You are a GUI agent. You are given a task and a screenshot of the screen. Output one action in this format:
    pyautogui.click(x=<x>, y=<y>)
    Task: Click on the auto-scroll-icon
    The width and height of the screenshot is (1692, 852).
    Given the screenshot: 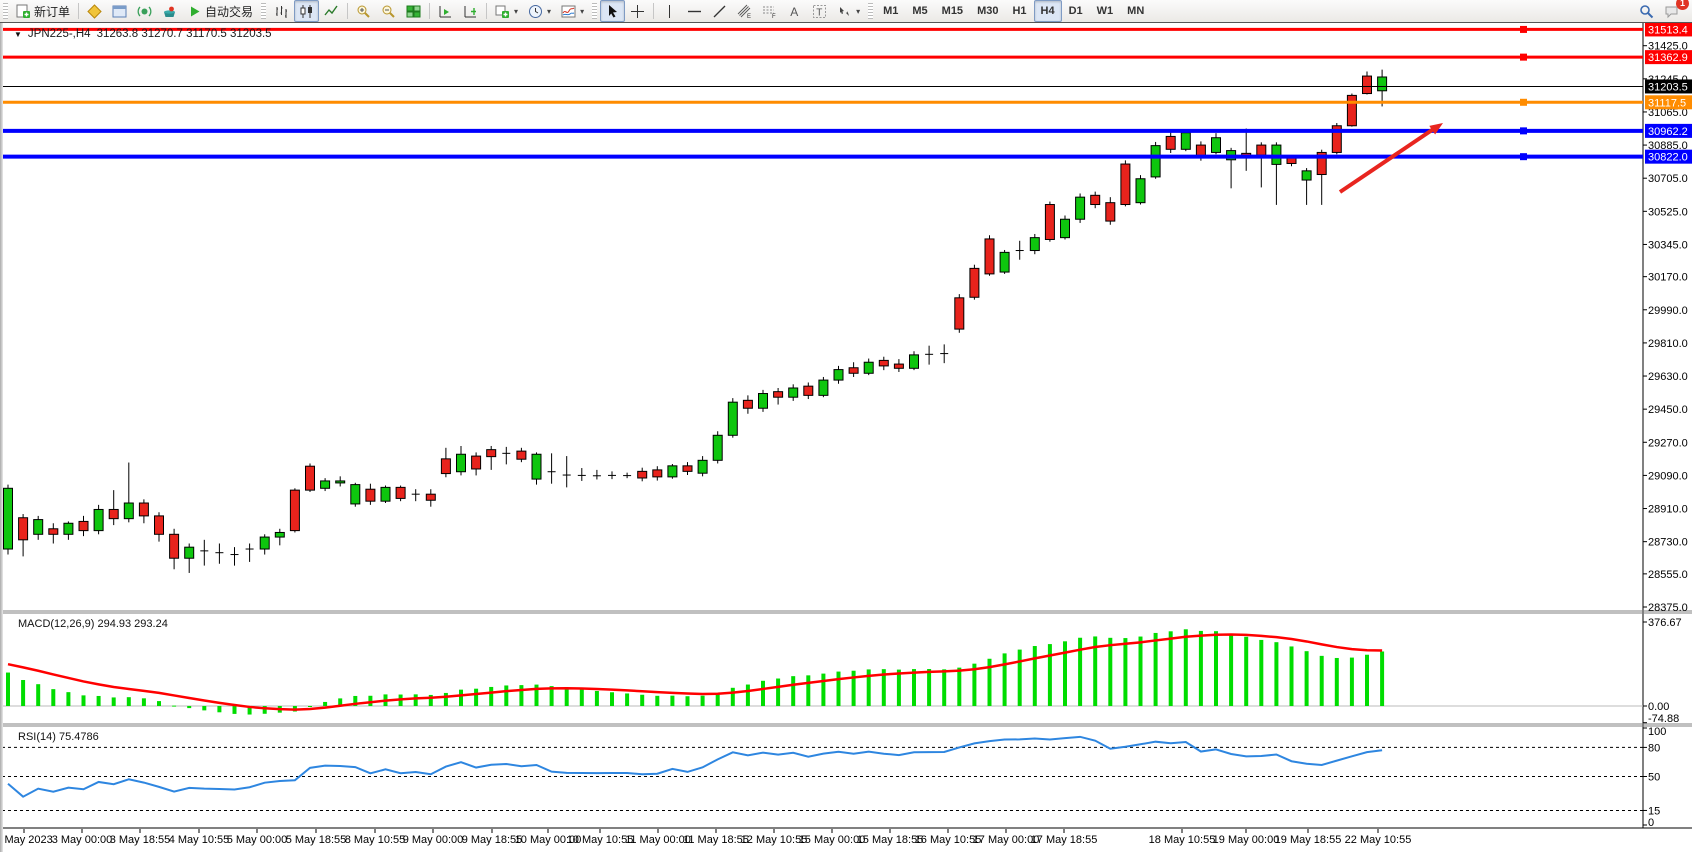 What is the action you would take?
    pyautogui.click(x=445, y=11)
    